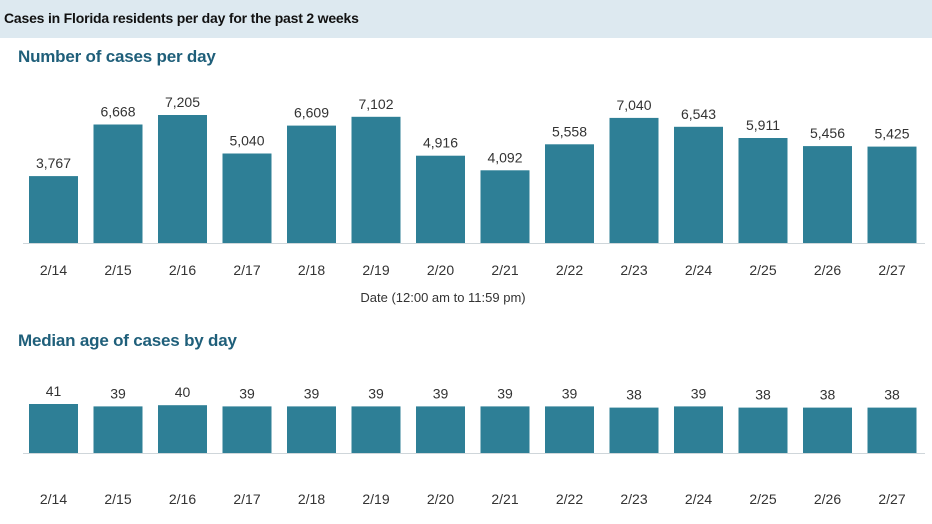  Describe the element at coordinates (442, 297) in the screenshot. I see `cases-x-axis-title: Date (12:00 am to 11:59 pm)` at that location.